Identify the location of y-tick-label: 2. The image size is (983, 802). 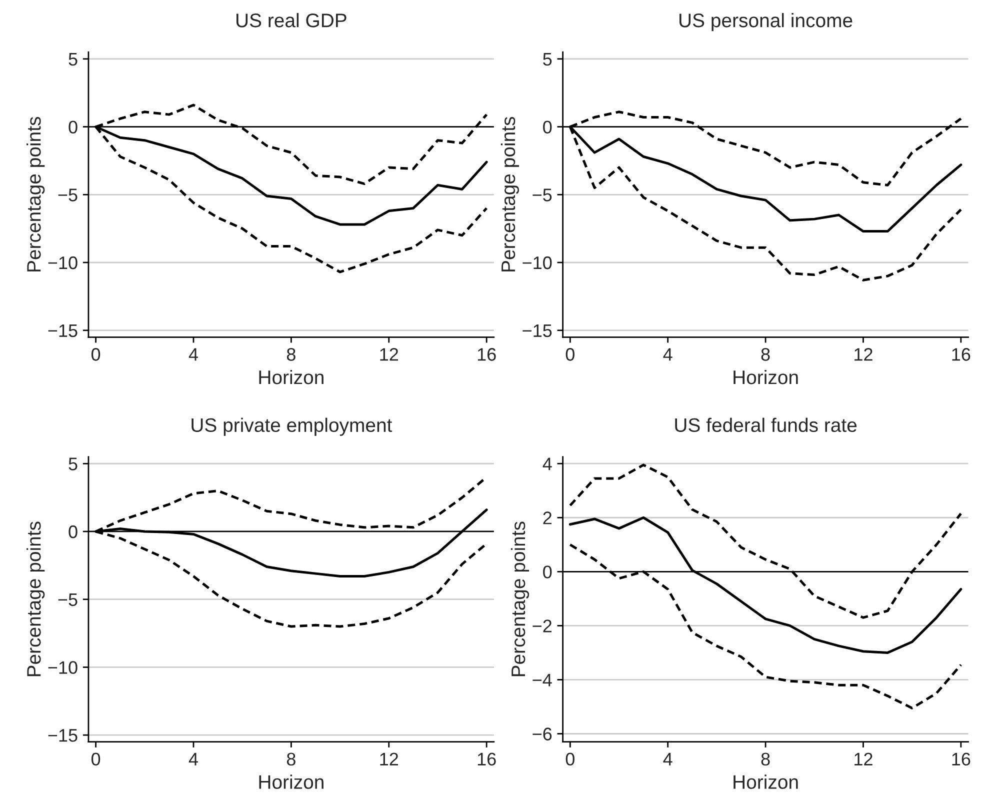
(547, 518).